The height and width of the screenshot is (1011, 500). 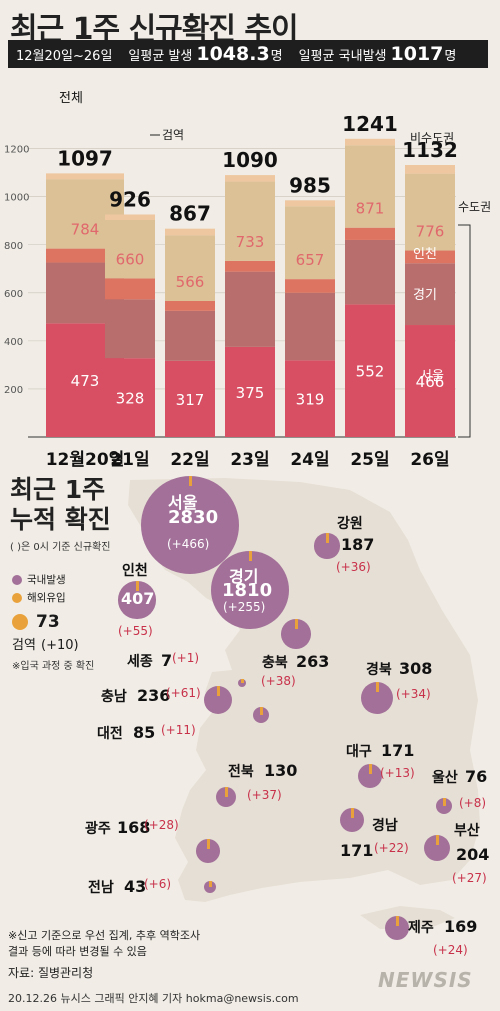 What do you see at coordinates (190, 282) in the screenshot?
I see `metro-total-label: 566` at bounding box center [190, 282].